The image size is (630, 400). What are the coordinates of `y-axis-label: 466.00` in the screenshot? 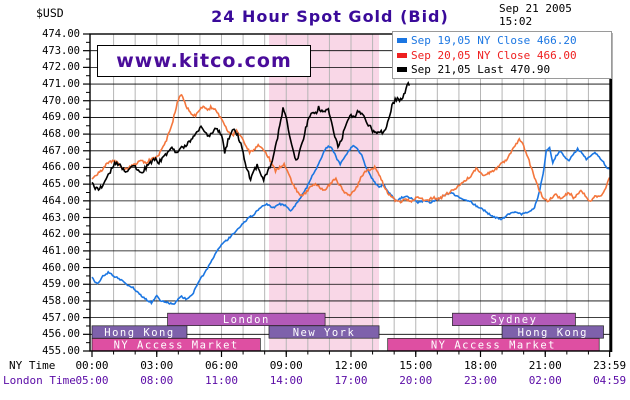 It's located at (61, 167).